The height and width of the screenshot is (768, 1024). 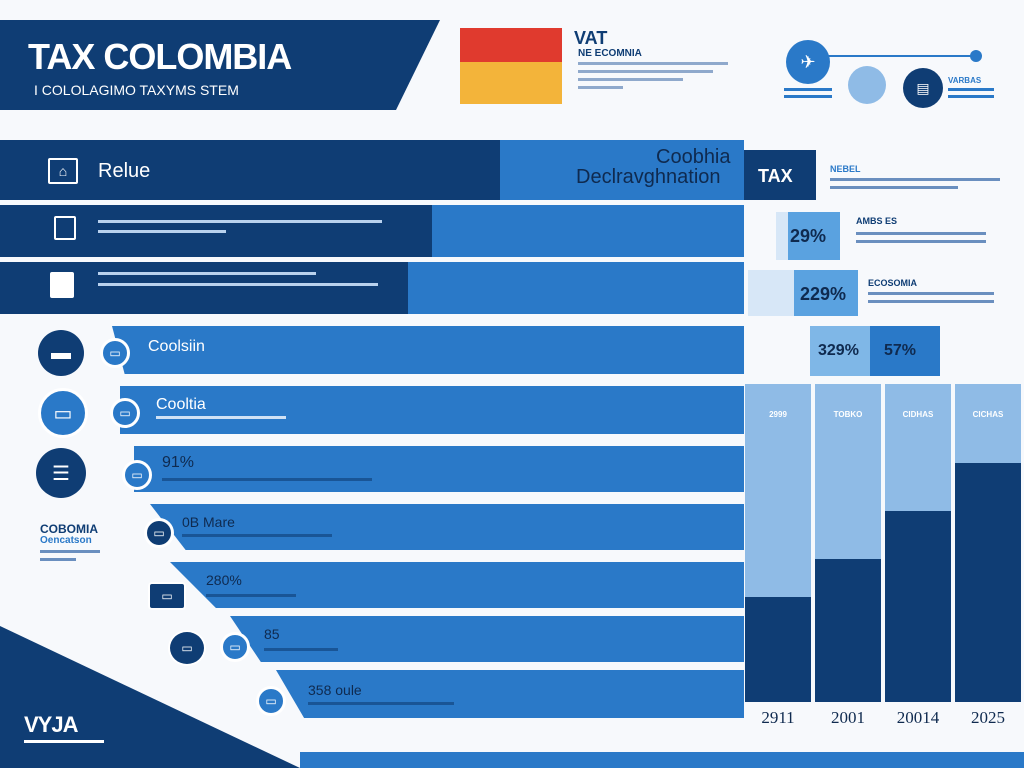 What do you see at coordinates (487, 639) in the screenshot?
I see `stair-6-bar` at bounding box center [487, 639].